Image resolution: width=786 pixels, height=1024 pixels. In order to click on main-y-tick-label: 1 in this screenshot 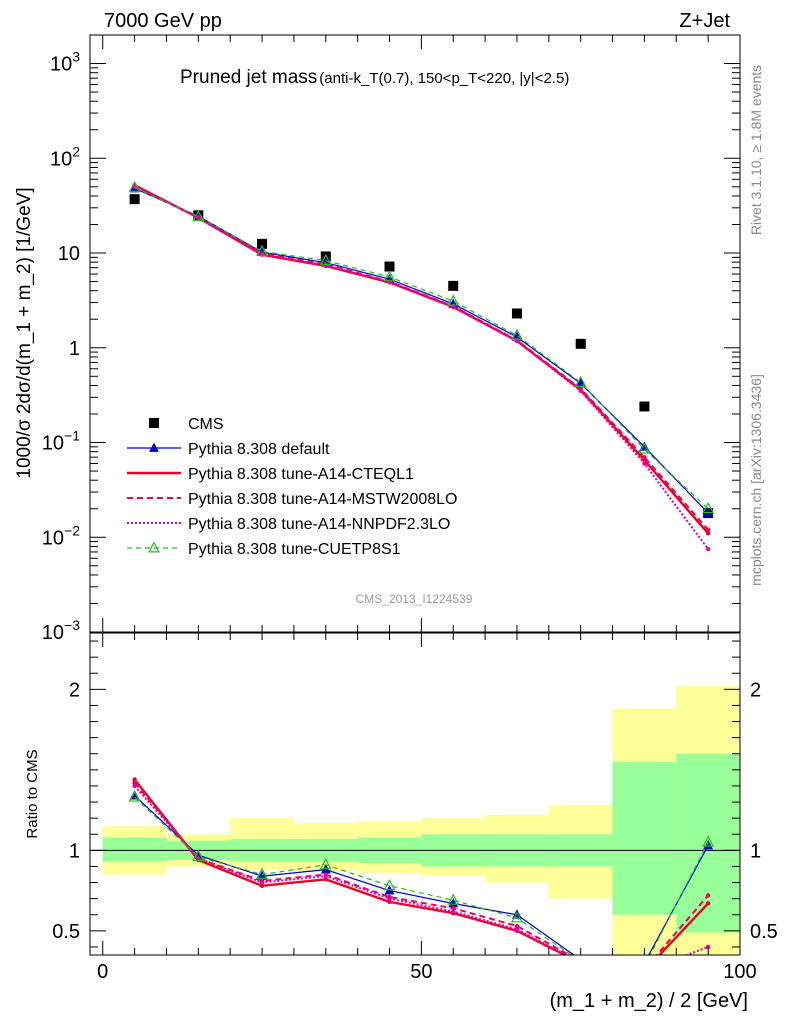, I will do `click(74, 349)`.